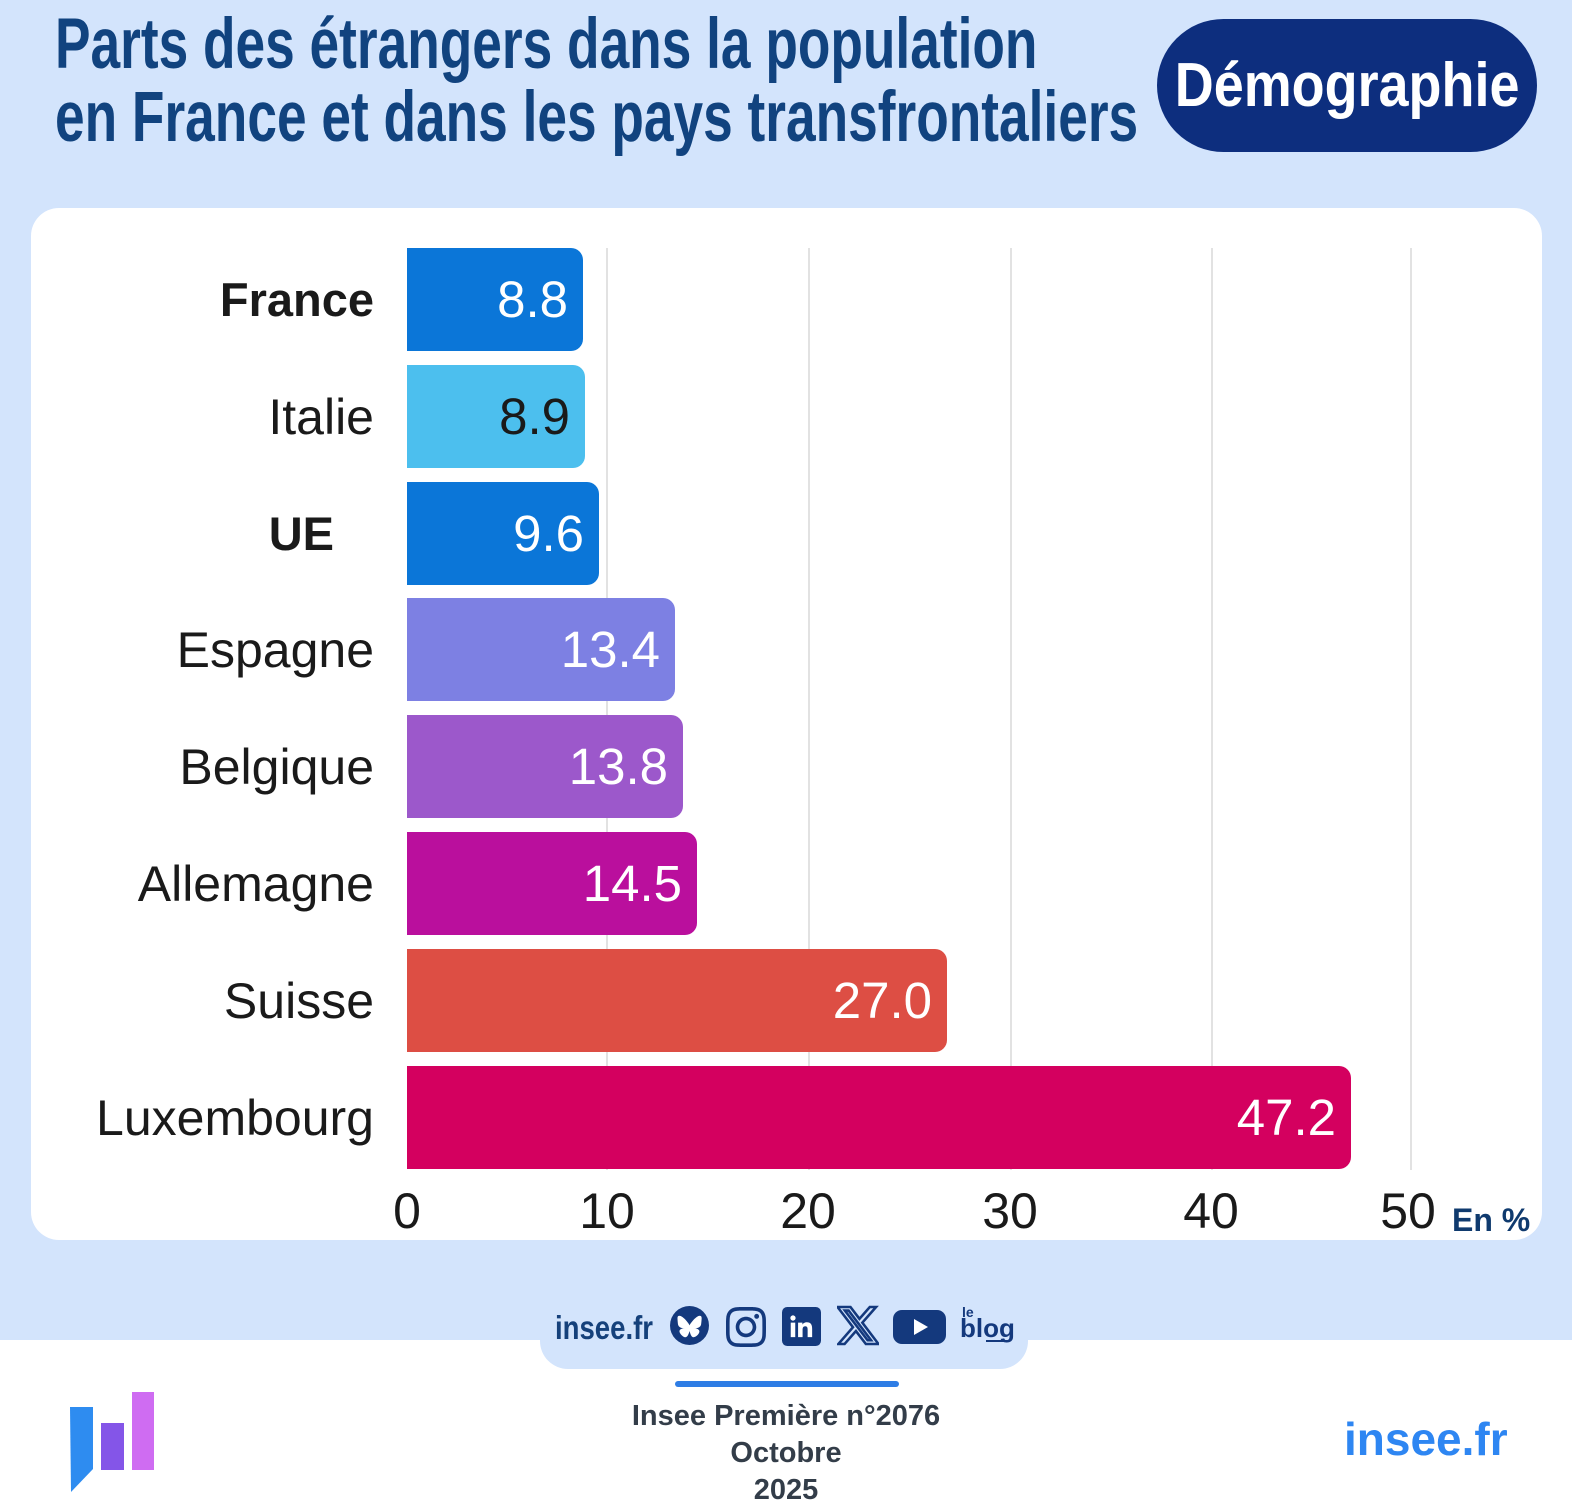 Image resolution: width=1572 pixels, height=1509 pixels. Describe the element at coordinates (987, 1328) in the screenshot. I see `svg-text: blog` at that location.